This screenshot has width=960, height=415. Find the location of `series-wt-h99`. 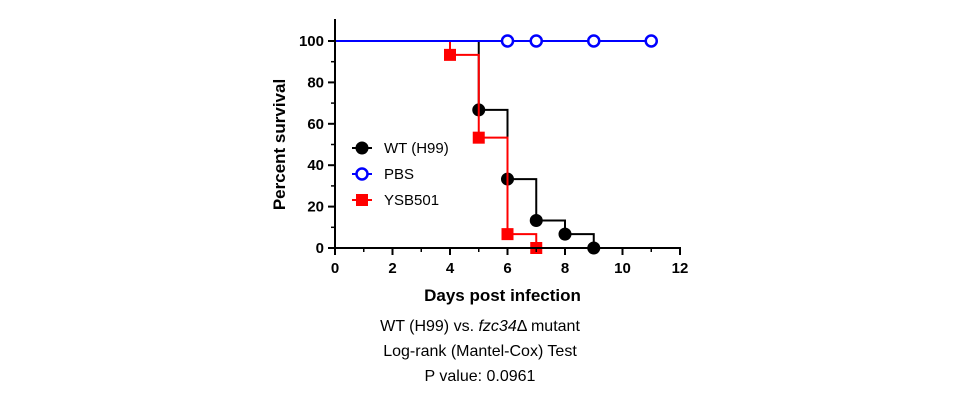

series-wt-h99 is located at coordinates (468, 147).